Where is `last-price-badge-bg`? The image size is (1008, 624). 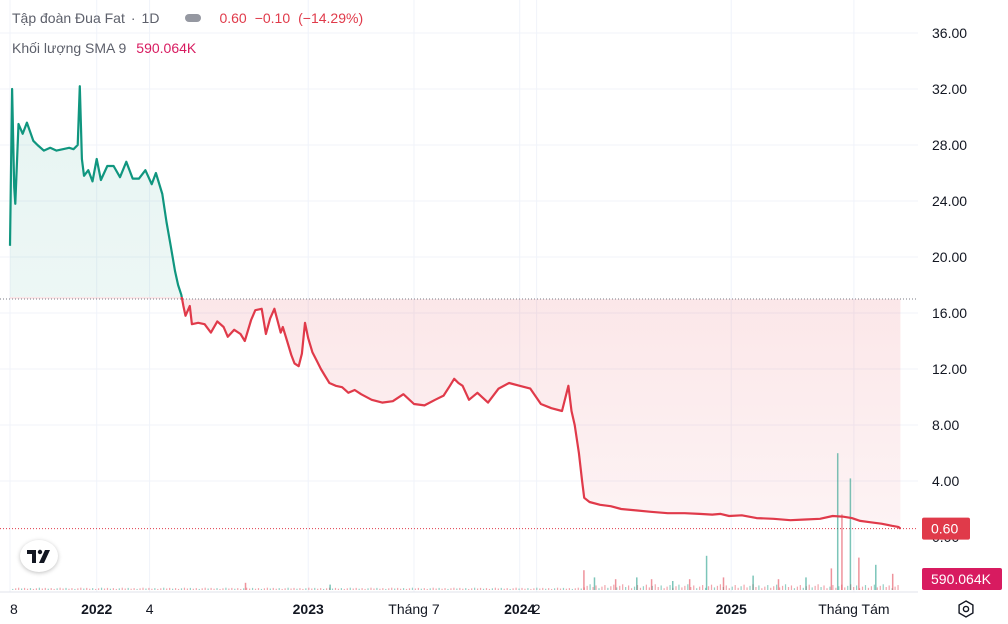 last-price-badge-bg is located at coordinates (946, 528).